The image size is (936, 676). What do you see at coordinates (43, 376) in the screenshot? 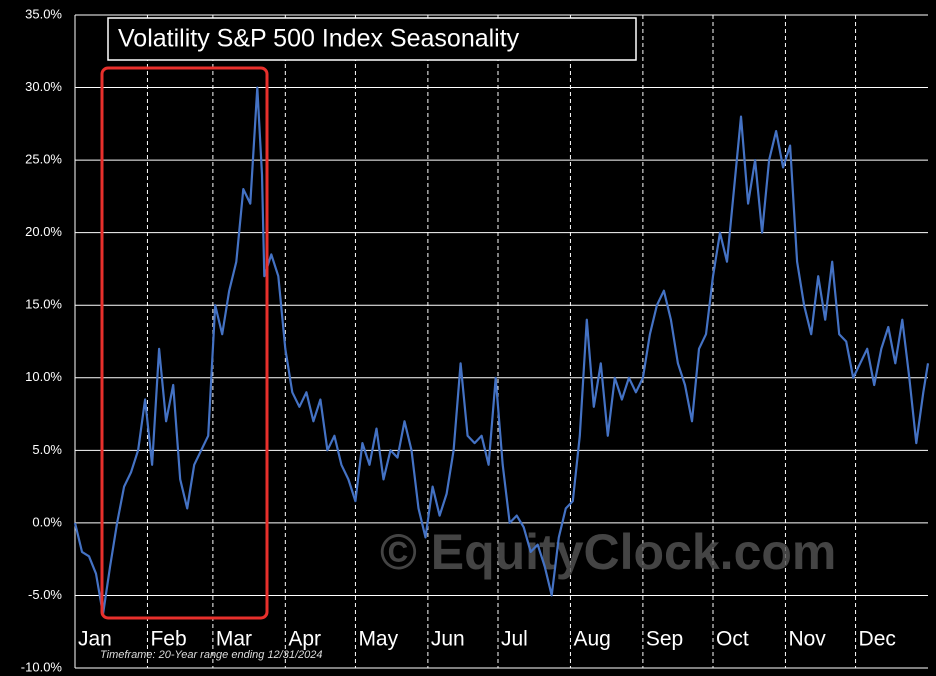
I see `y-tick-label: 10.0%` at bounding box center [43, 376].